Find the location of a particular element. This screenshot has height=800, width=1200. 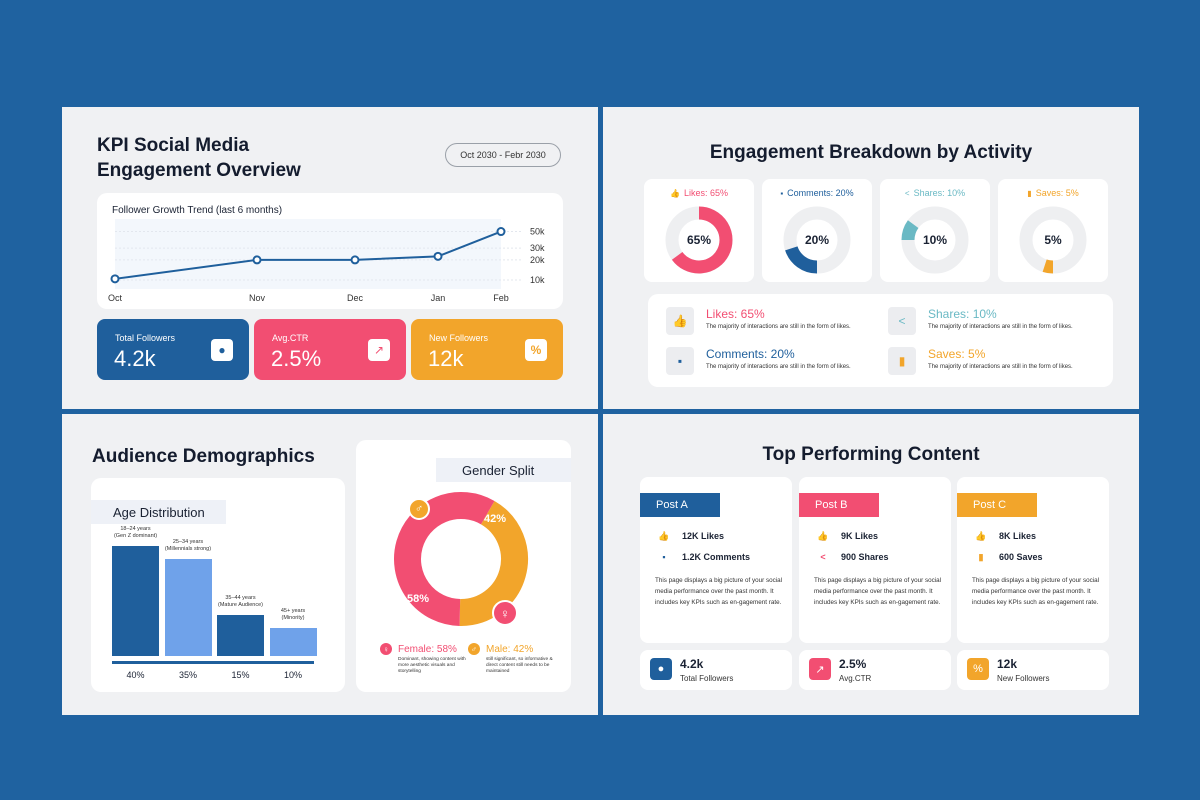

male-pct: 42% is located at coordinates (495, 519).